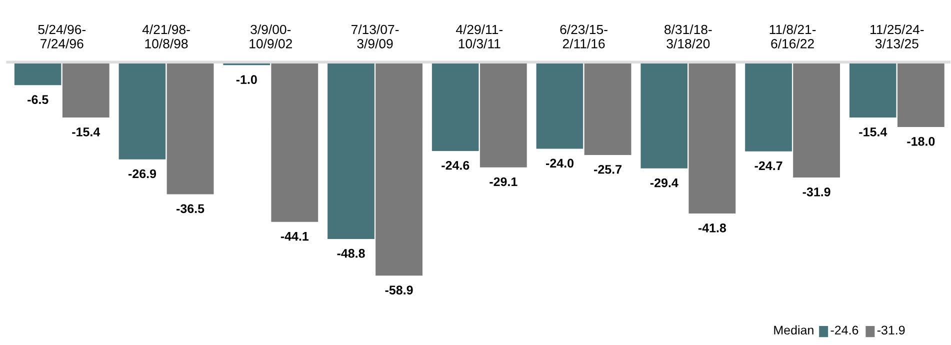  Describe the element at coordinates (664, 183) in the screenshot. I see `data-label: -29.4` at that location.